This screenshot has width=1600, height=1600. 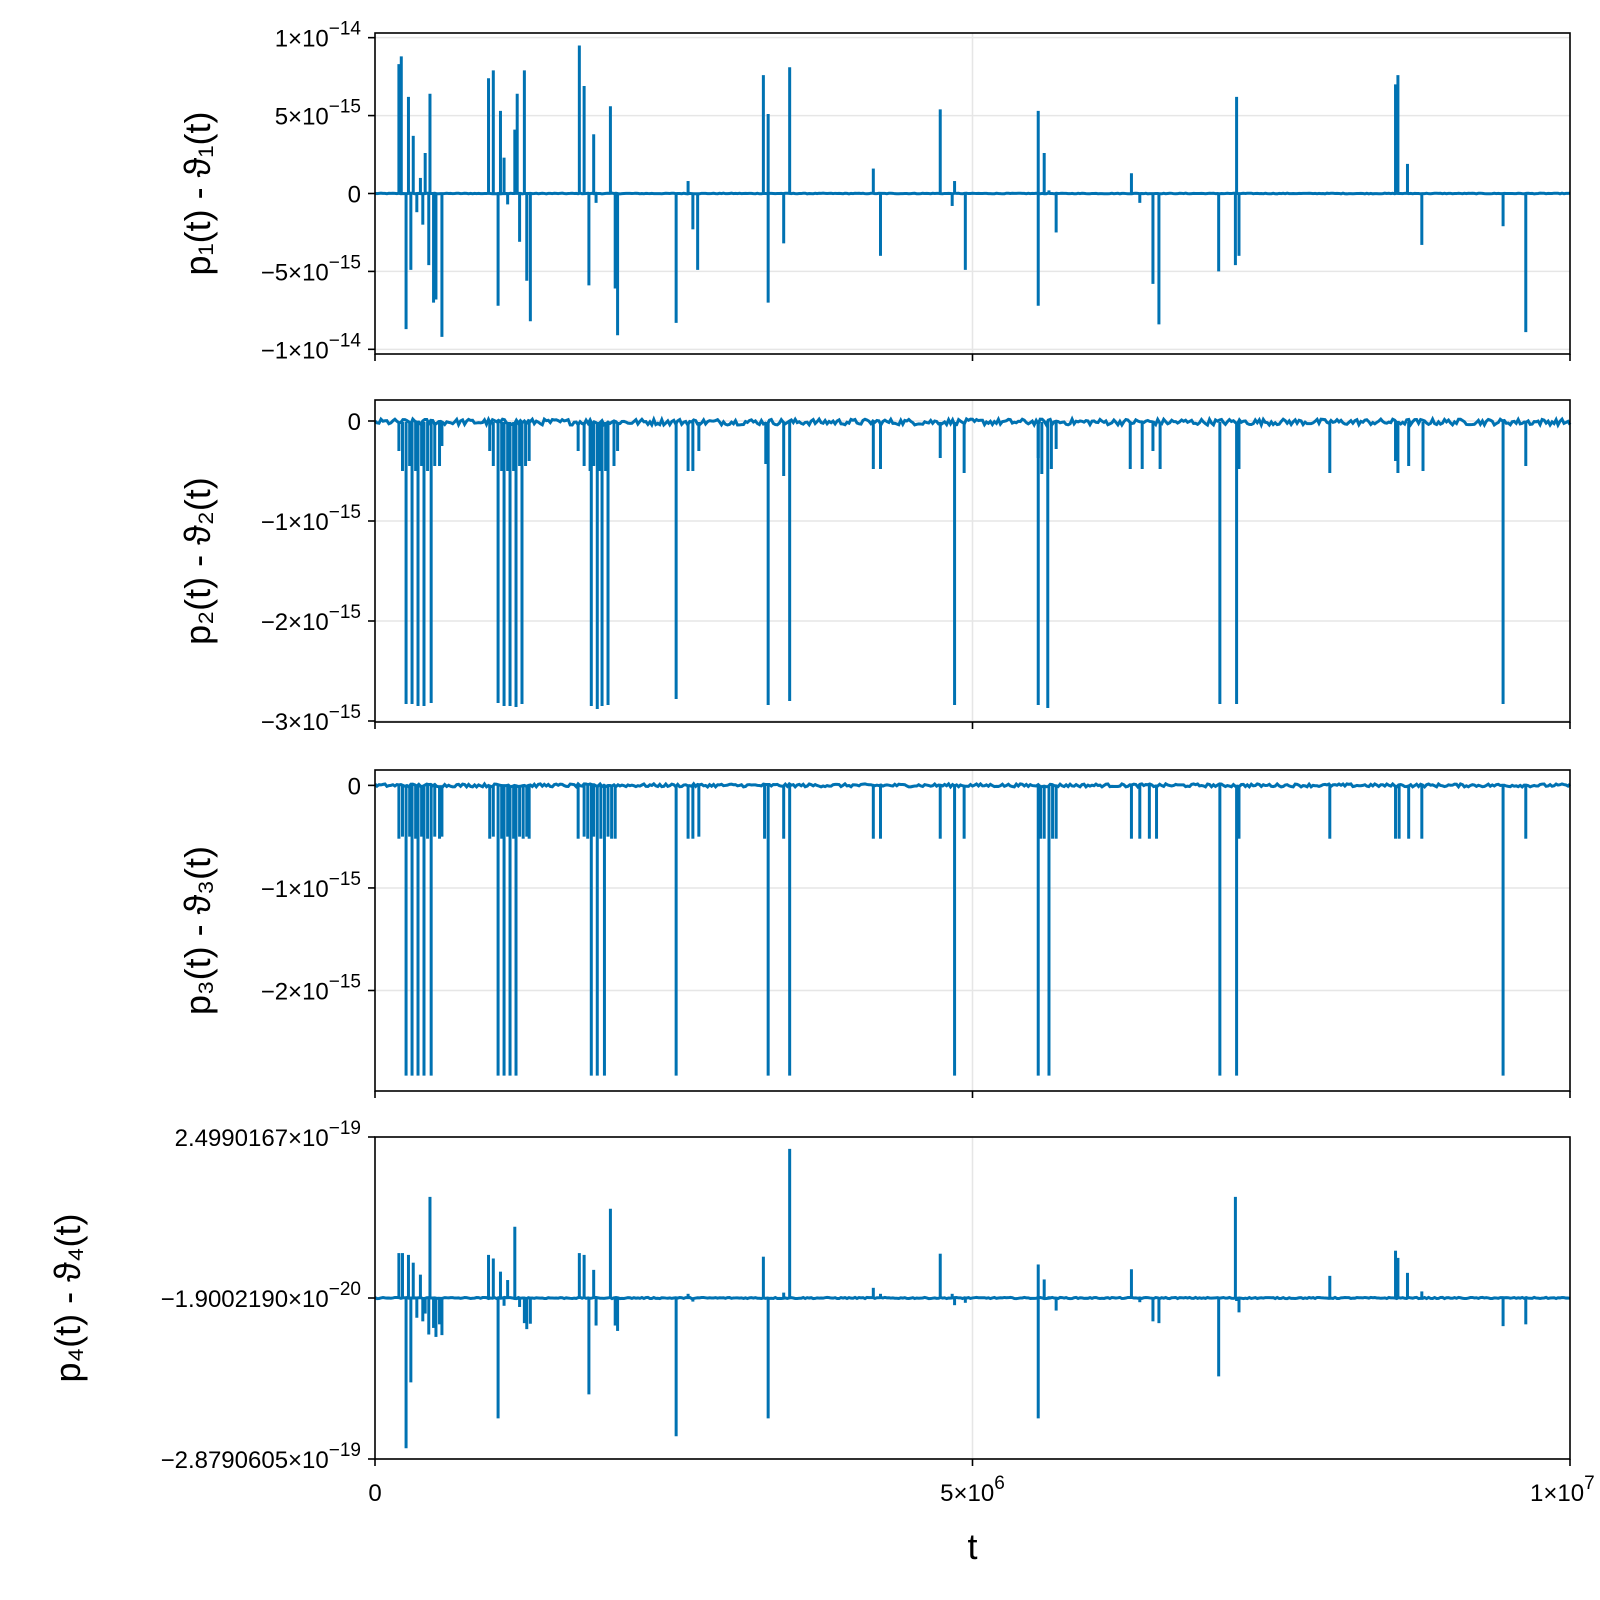 What do you see at coordinates (311, 269) in the screenshot?
I see `y-tick-label: −5×10⁻¹⁵` at bounding box center [311, 269].